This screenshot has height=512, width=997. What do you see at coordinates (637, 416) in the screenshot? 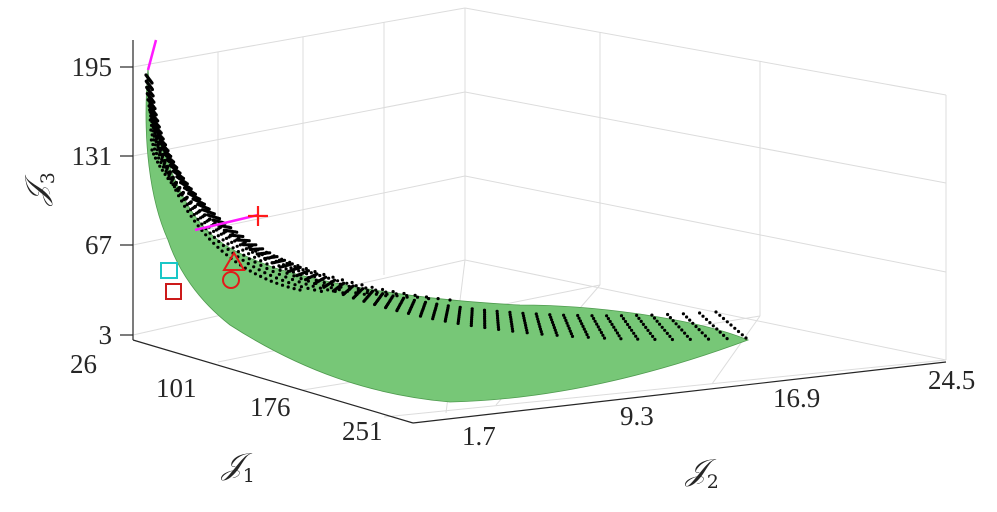
I see `y-tick-label: 9.3` at bounding box center [637, 416].